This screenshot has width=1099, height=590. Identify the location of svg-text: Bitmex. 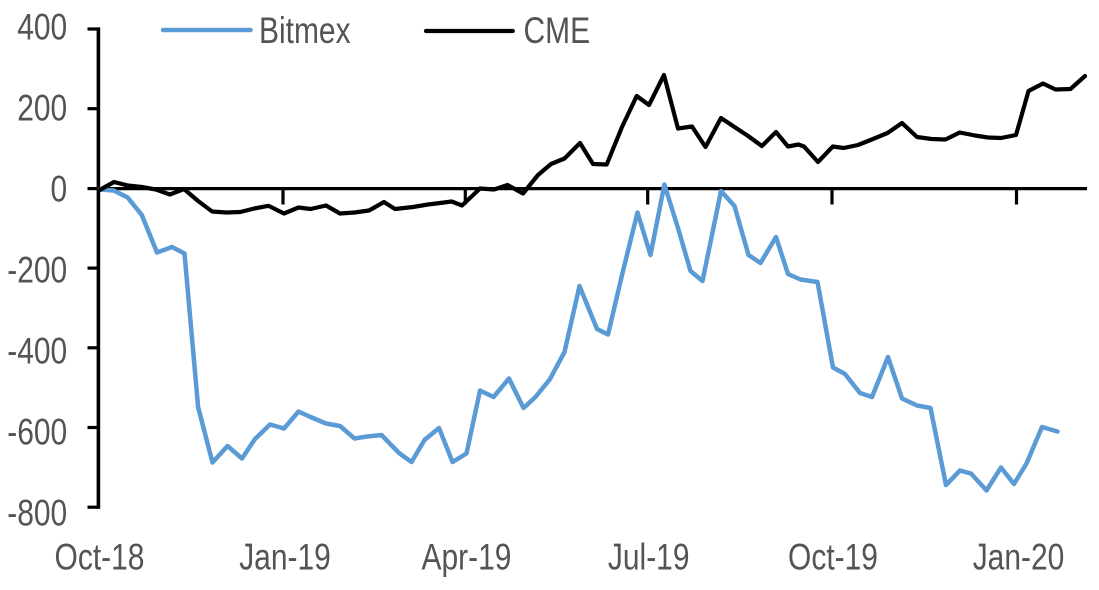
(305, 31).